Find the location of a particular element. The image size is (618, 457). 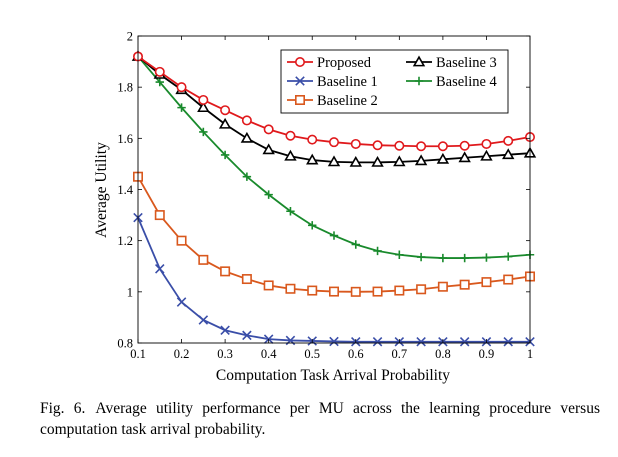

y-tick-label: 1.8 is located at coordinates (125, 88).